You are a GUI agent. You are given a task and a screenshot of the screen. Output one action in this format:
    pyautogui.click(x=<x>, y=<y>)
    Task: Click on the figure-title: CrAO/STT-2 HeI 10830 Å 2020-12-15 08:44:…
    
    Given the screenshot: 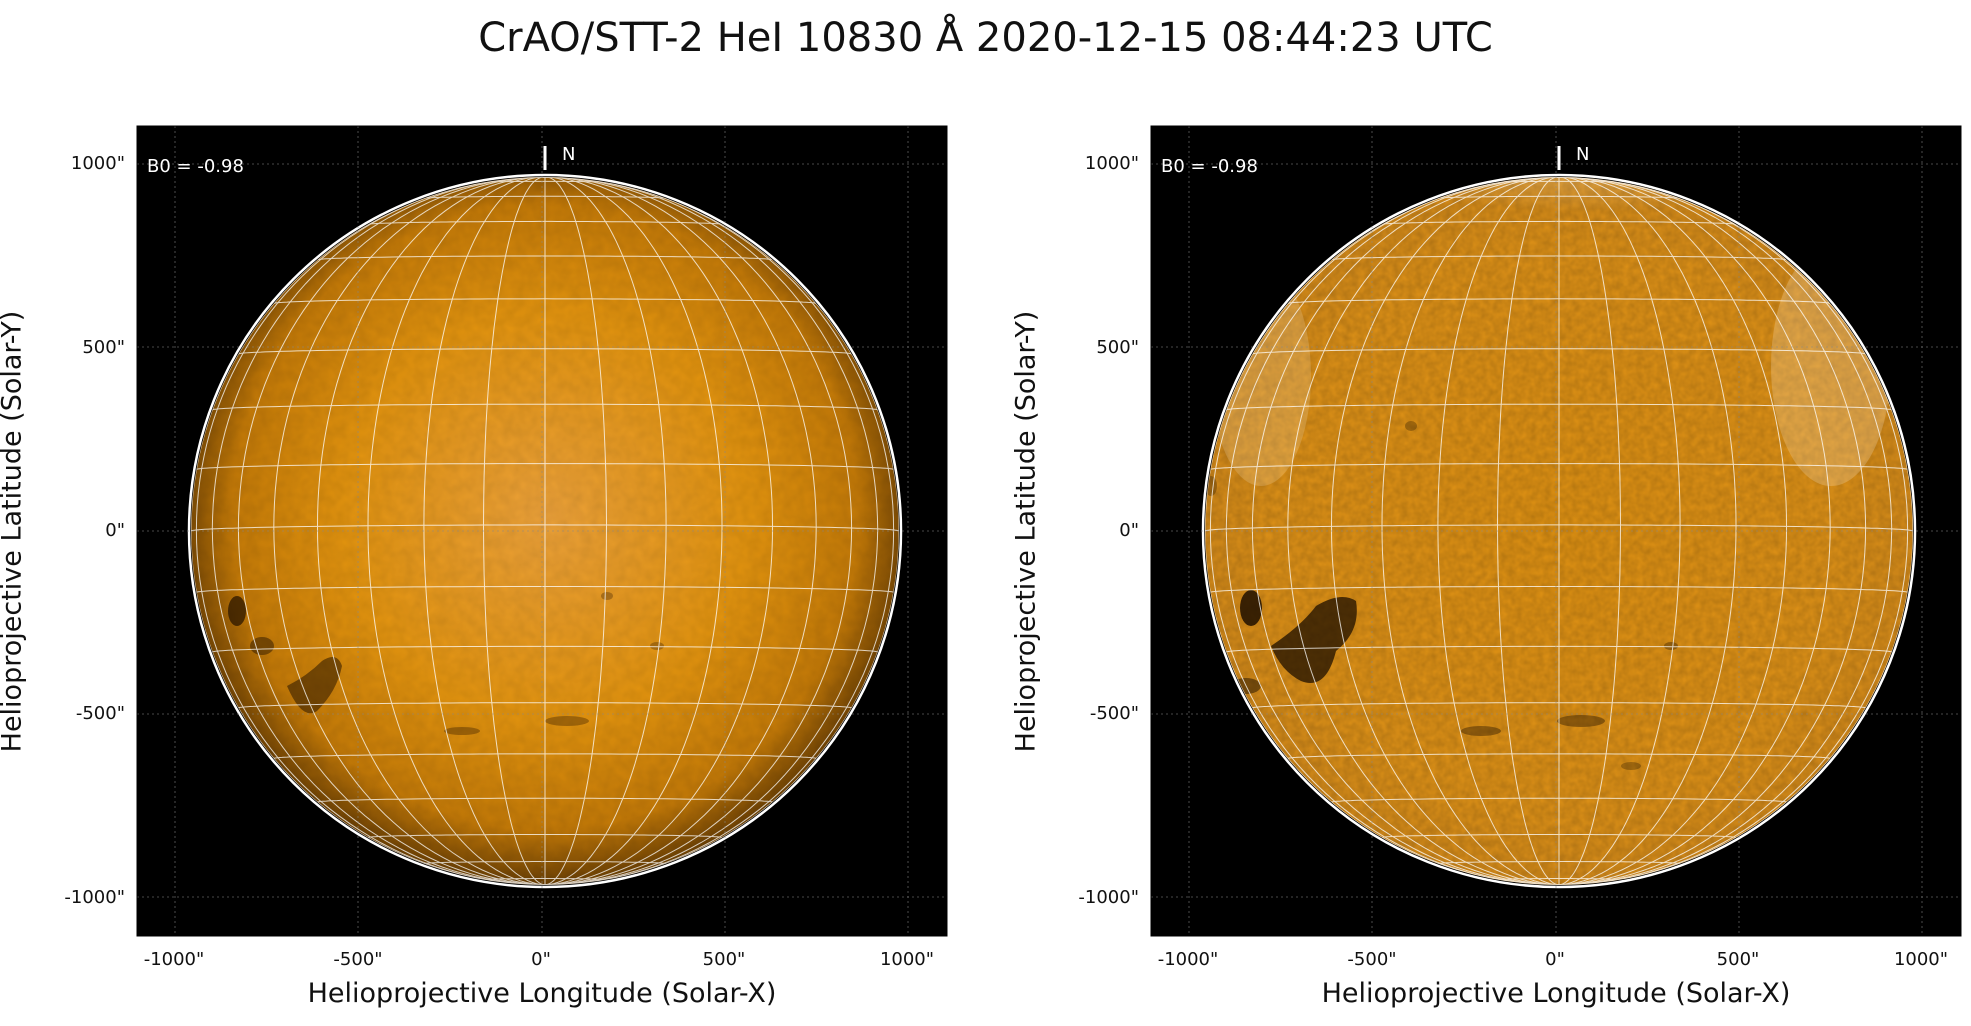 What is the action you would take?
    pyautogui.click(x=985, y=38)
    